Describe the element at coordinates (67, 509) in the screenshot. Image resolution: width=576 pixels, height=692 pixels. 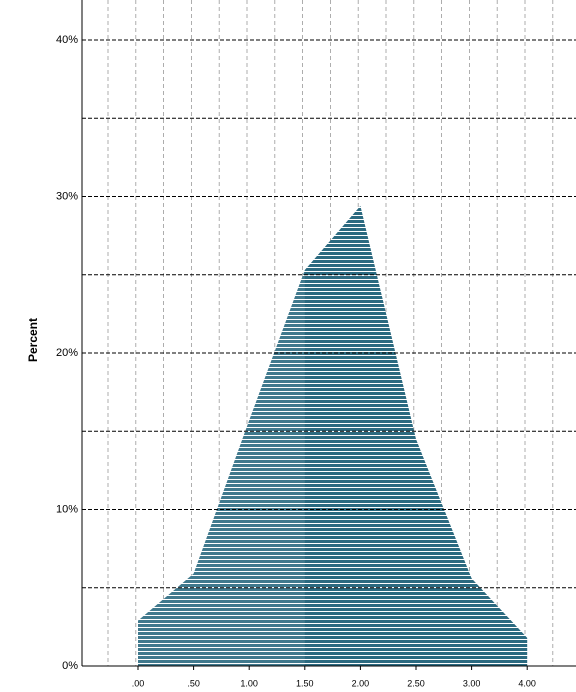
I see `y-tick-label: 10%` at that location.